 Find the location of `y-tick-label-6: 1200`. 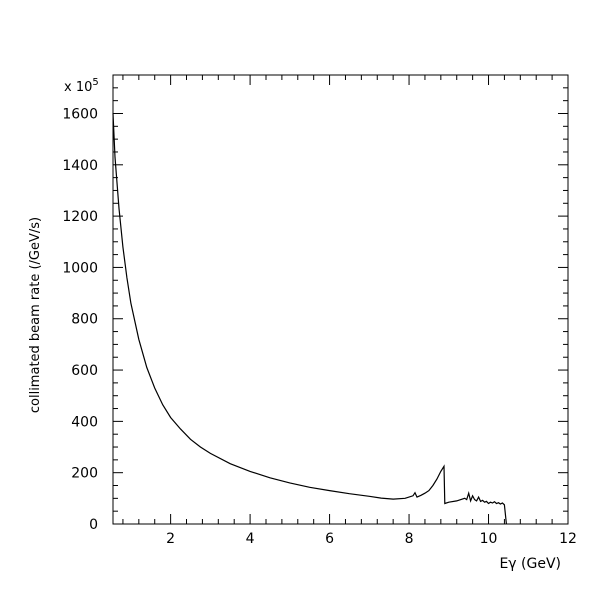

y-tick-label-6: 1200 is located at coordinates (80, 217).